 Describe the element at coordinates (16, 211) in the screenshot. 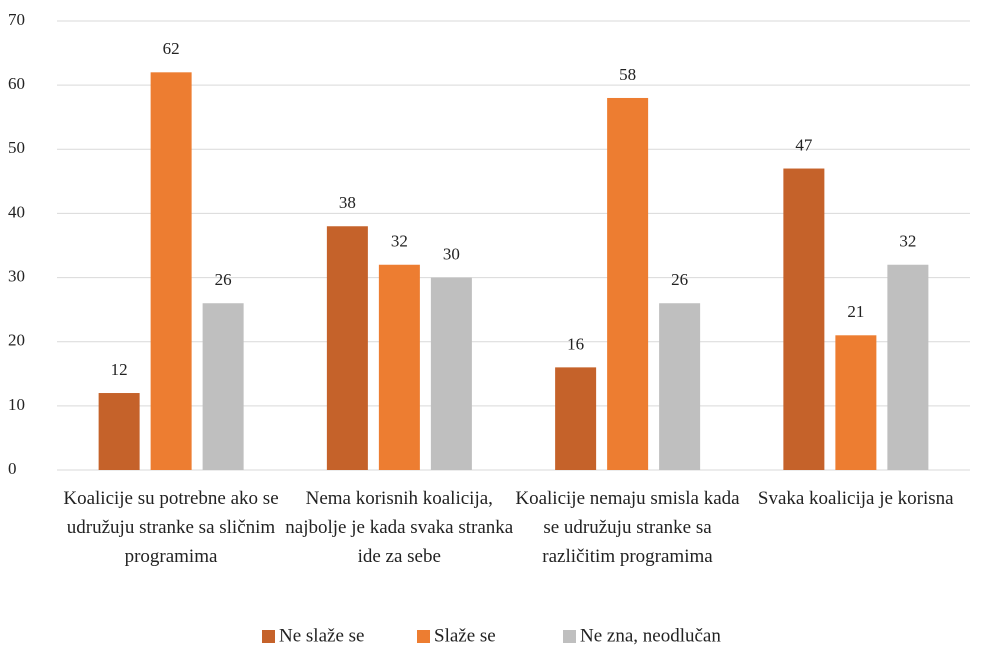

I see `y-tick-label: 40` at that location.